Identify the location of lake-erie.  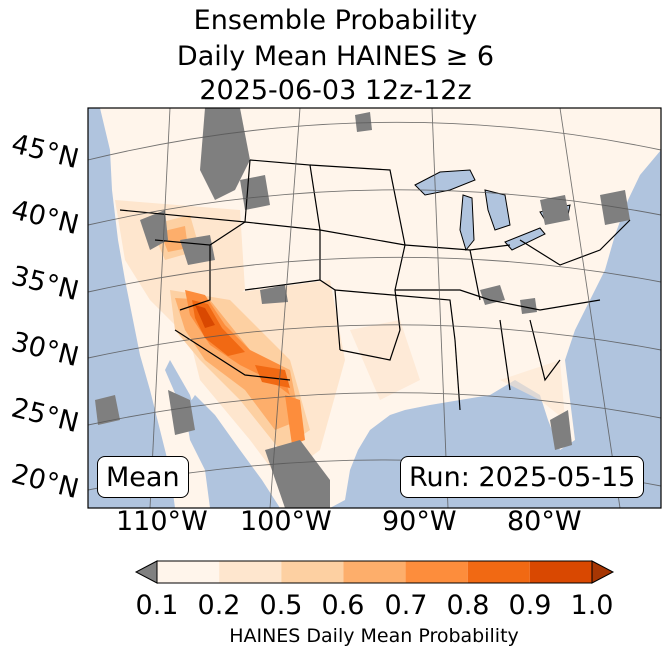
(525, 239).